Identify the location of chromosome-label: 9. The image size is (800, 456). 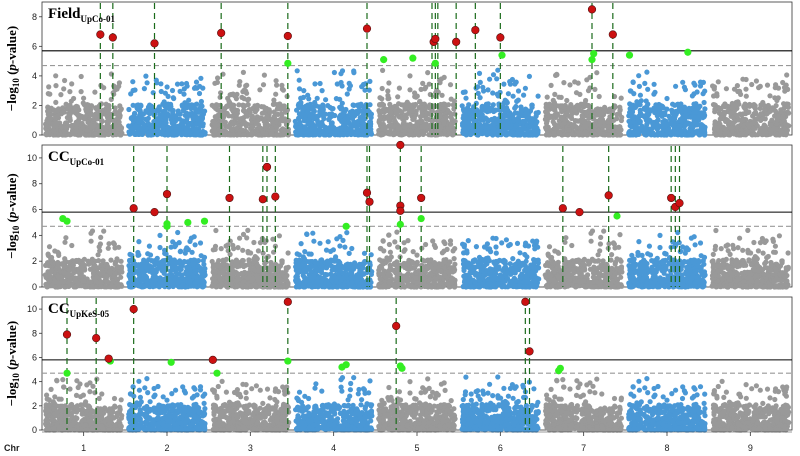
(750, 448).